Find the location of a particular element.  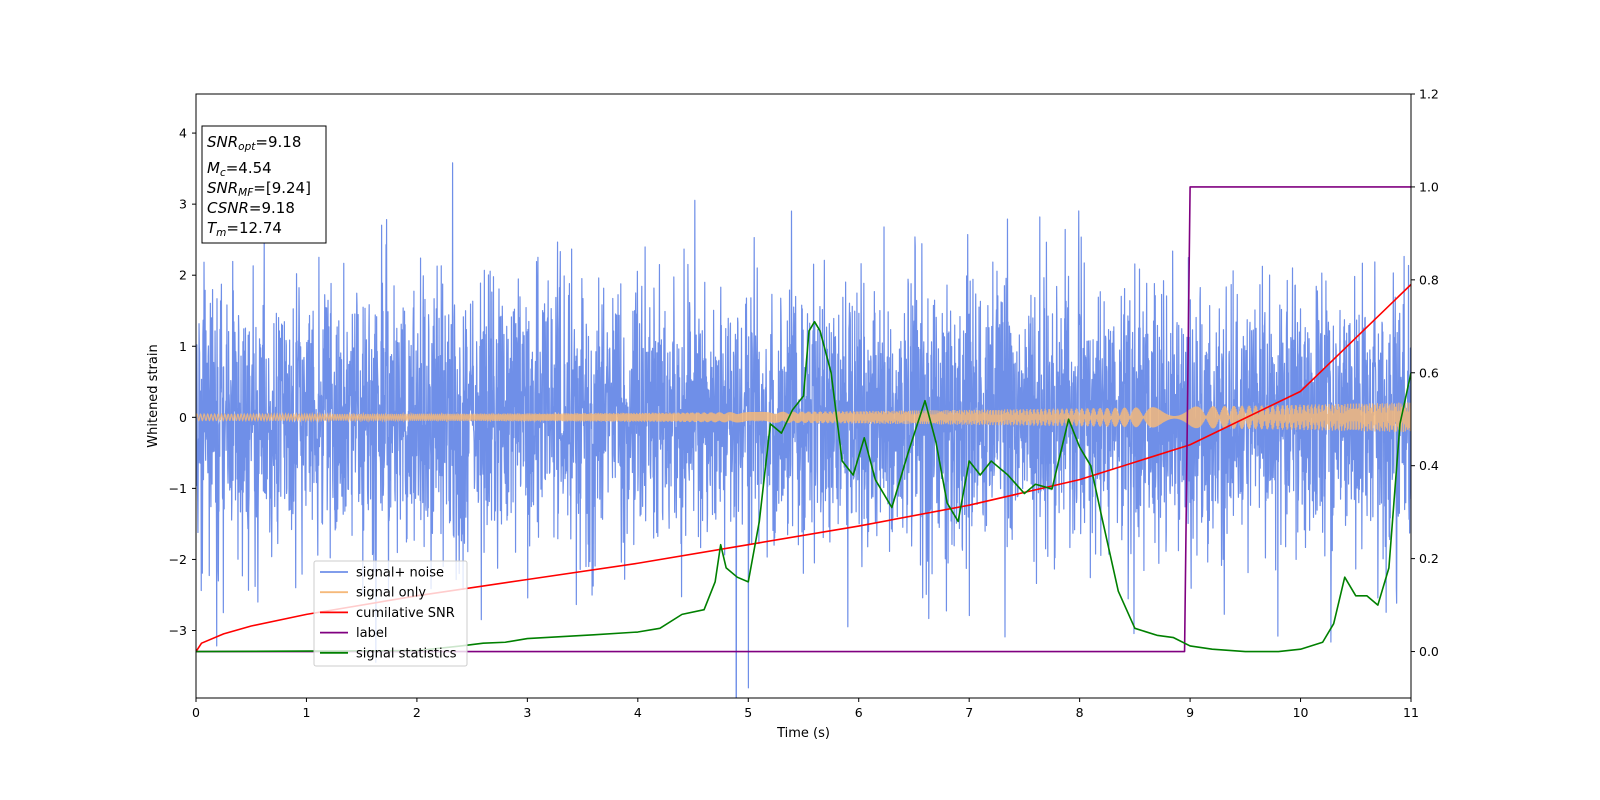

y-axis-label-left: Whitened strain is located at coordinates (153, 395).